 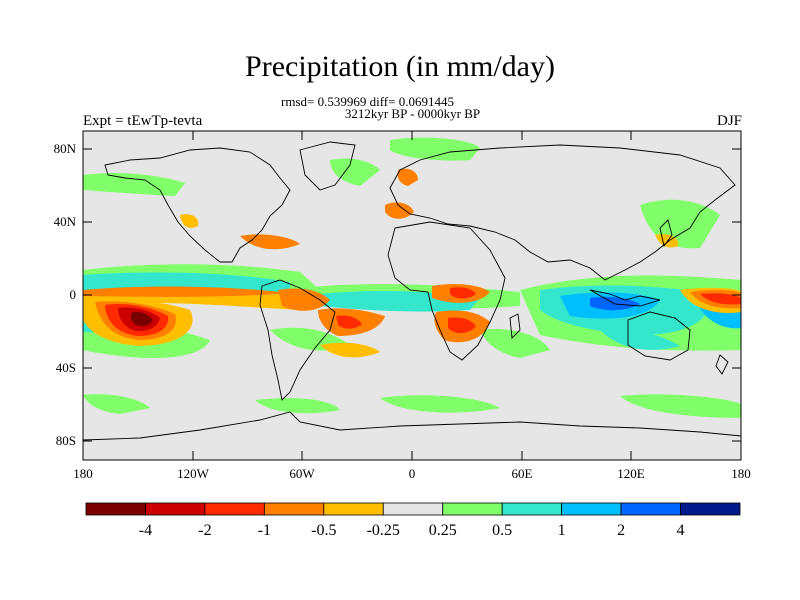 I want to click on map-title: Precipitation (in mm/day), so click(x=400, y=66).